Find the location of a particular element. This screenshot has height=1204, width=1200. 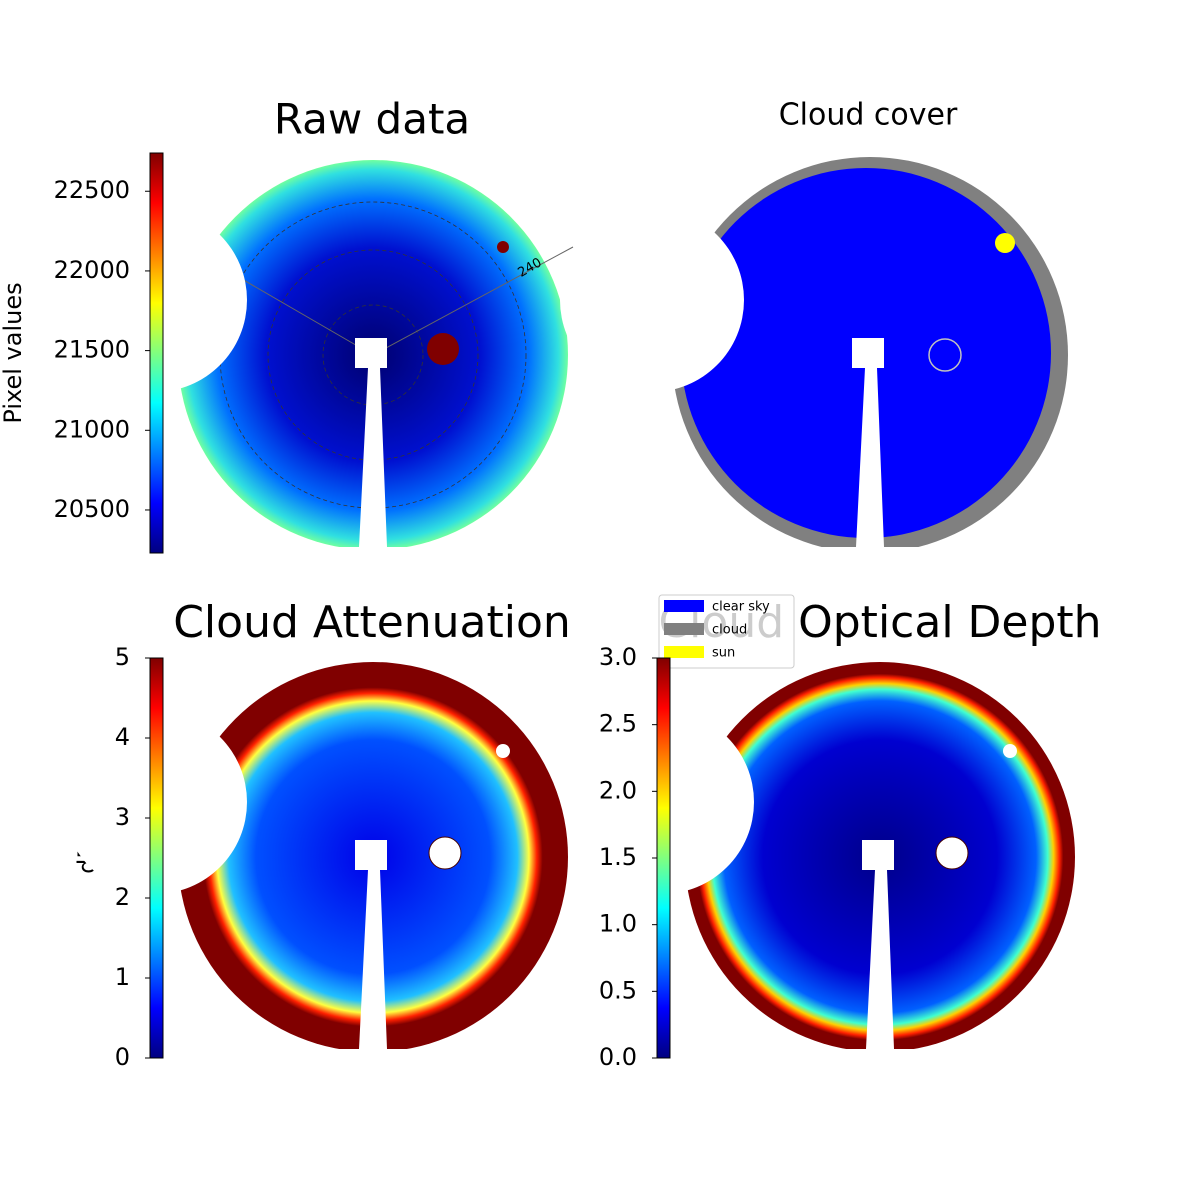

panel-title: Cloud cover is located at coordinates (868, 115).